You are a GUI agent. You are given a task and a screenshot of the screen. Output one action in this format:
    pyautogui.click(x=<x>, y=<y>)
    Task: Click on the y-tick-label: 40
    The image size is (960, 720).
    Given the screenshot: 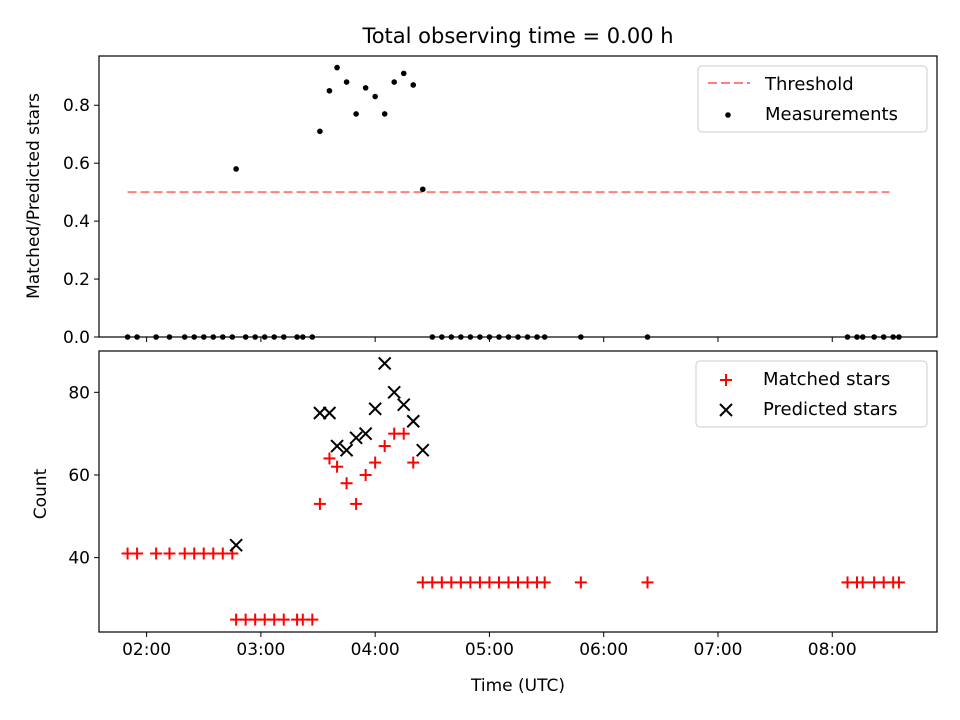 What is the action you would take?
    pyautogui.click(x=79, y=559)
    